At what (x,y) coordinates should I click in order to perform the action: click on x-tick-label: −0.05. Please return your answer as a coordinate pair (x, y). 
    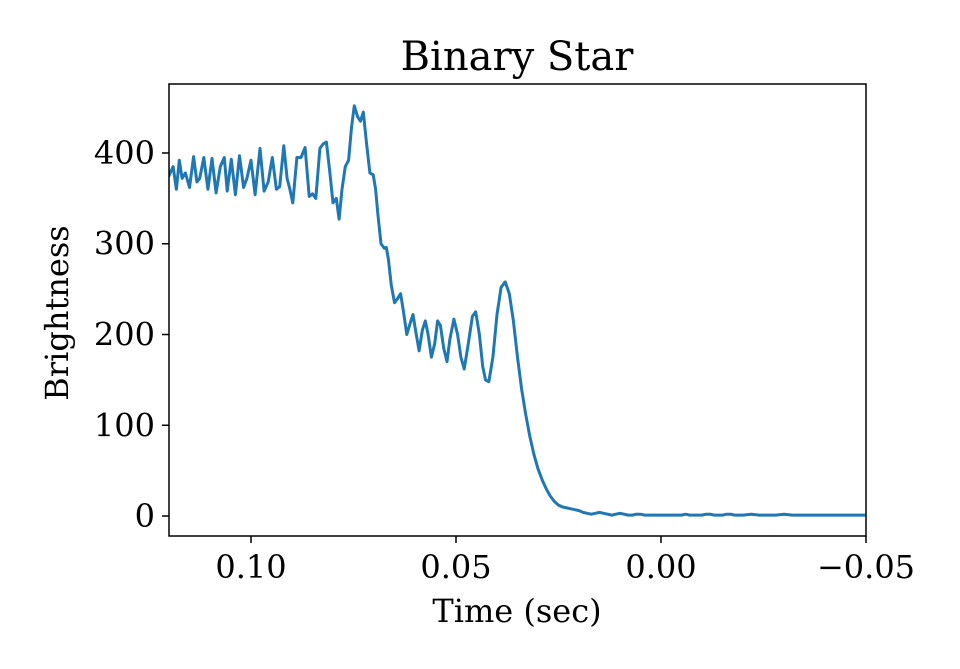
    Looking at the image, I should click on (866, 567).